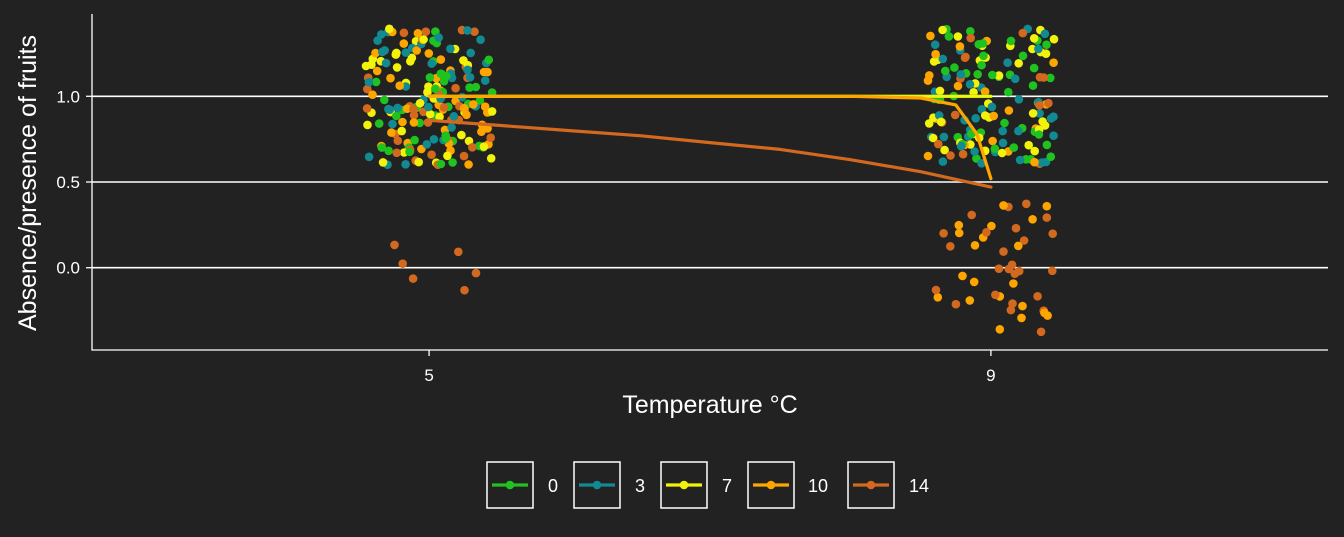  Describe the element at coordinates (68, 182) in the screenshot. I see `y-tick-labels: 0.0 0.5 1.0` at that location.